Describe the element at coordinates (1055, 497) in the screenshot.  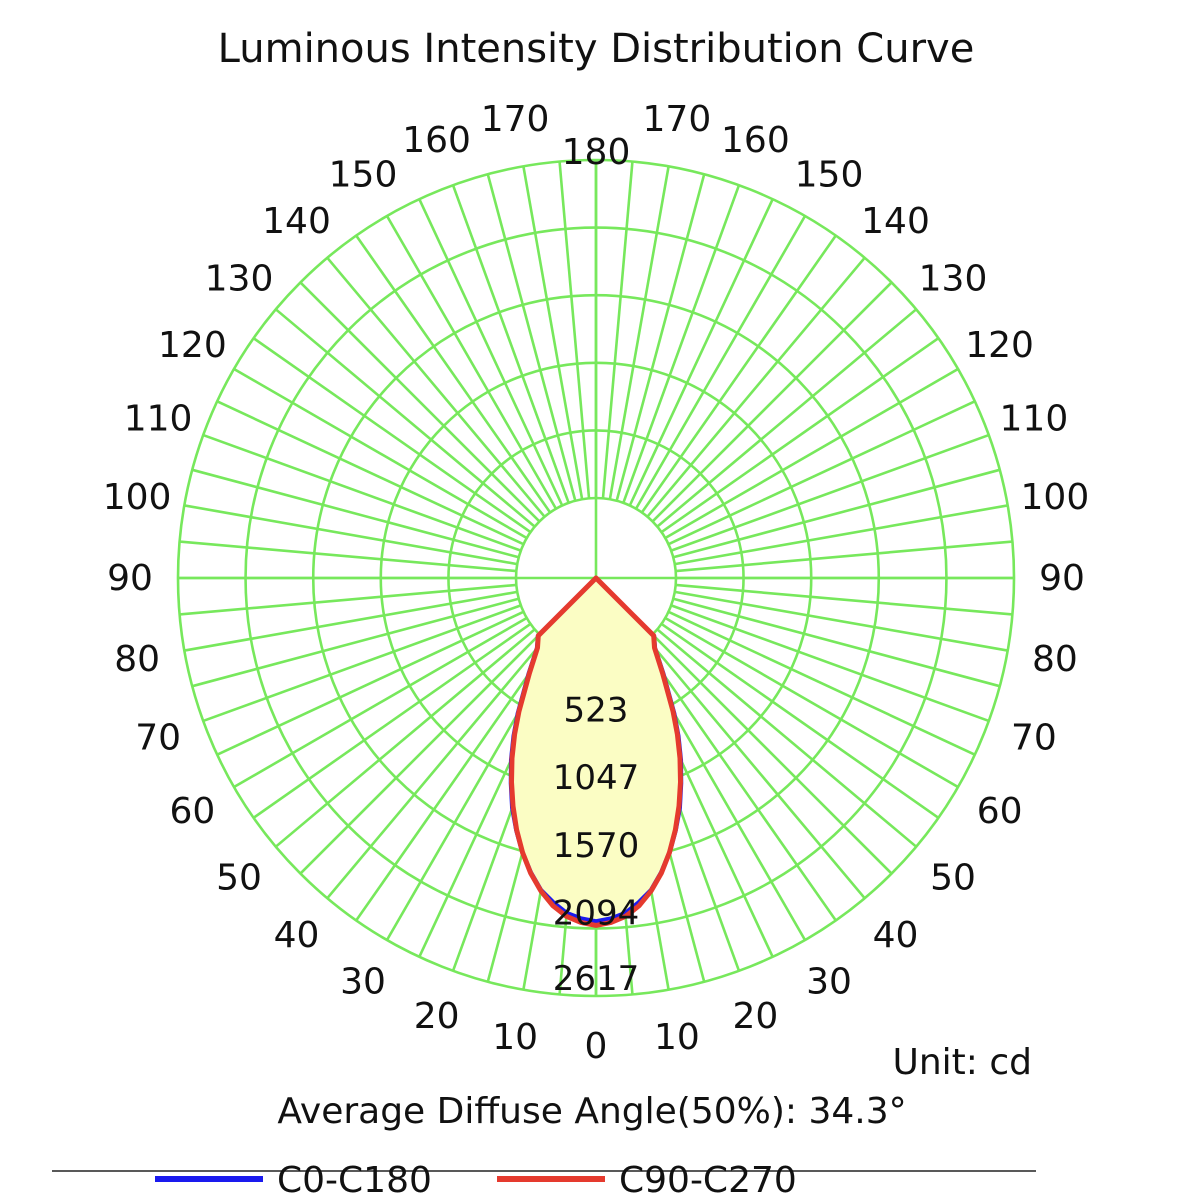
I see `angle-label-r100: 100` at that location.